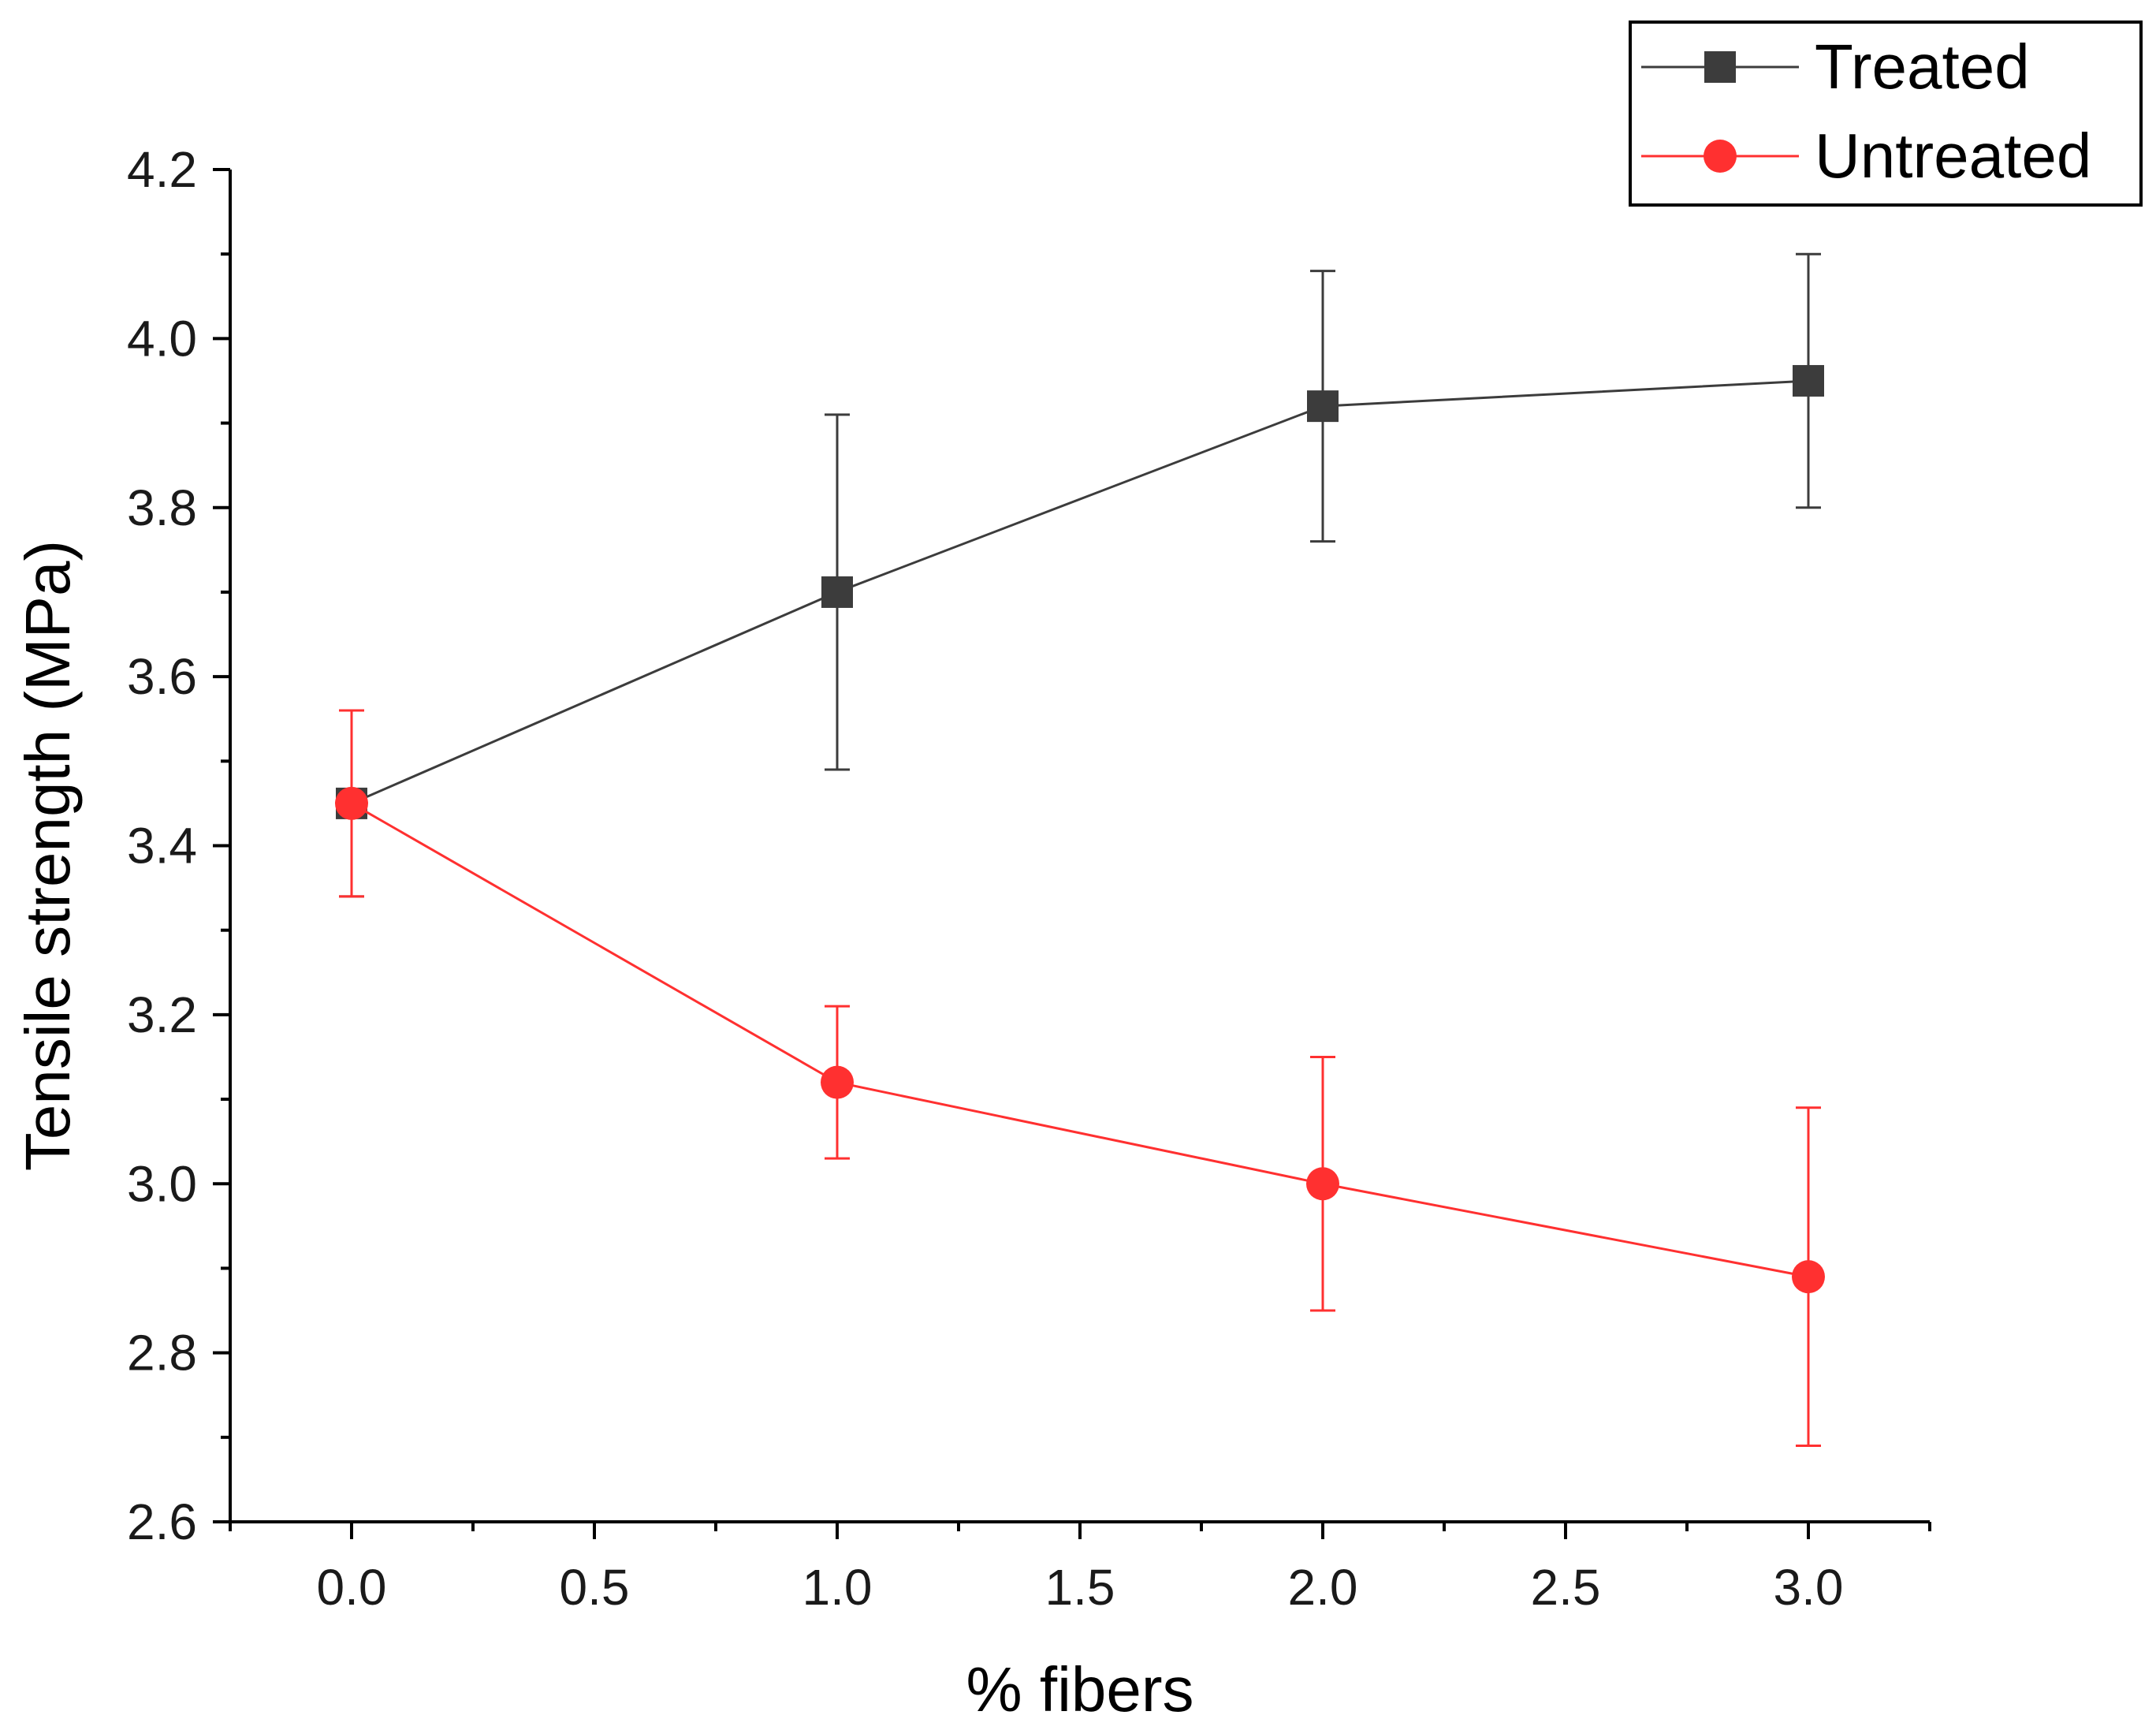 Image resolution: width=2156 pixels, height=1730 pixels. What do you see at coordinates (1886, 114) in the screenshot?
I see `legend: Treated Untreated` at bounding box center [1886, 114].